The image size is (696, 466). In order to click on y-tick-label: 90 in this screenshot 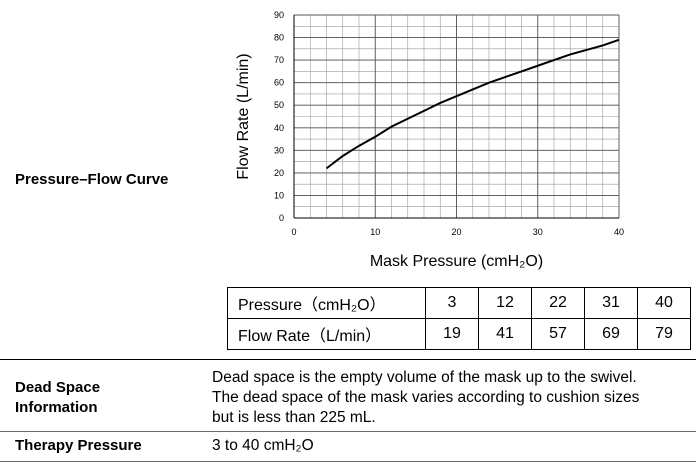, I will do `click(279, 15)`.